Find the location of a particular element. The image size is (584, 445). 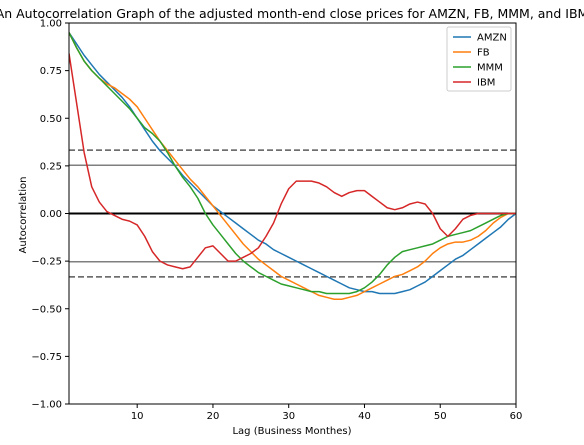

y-tick-label: −0.50 is located at coordinates (46, 309).